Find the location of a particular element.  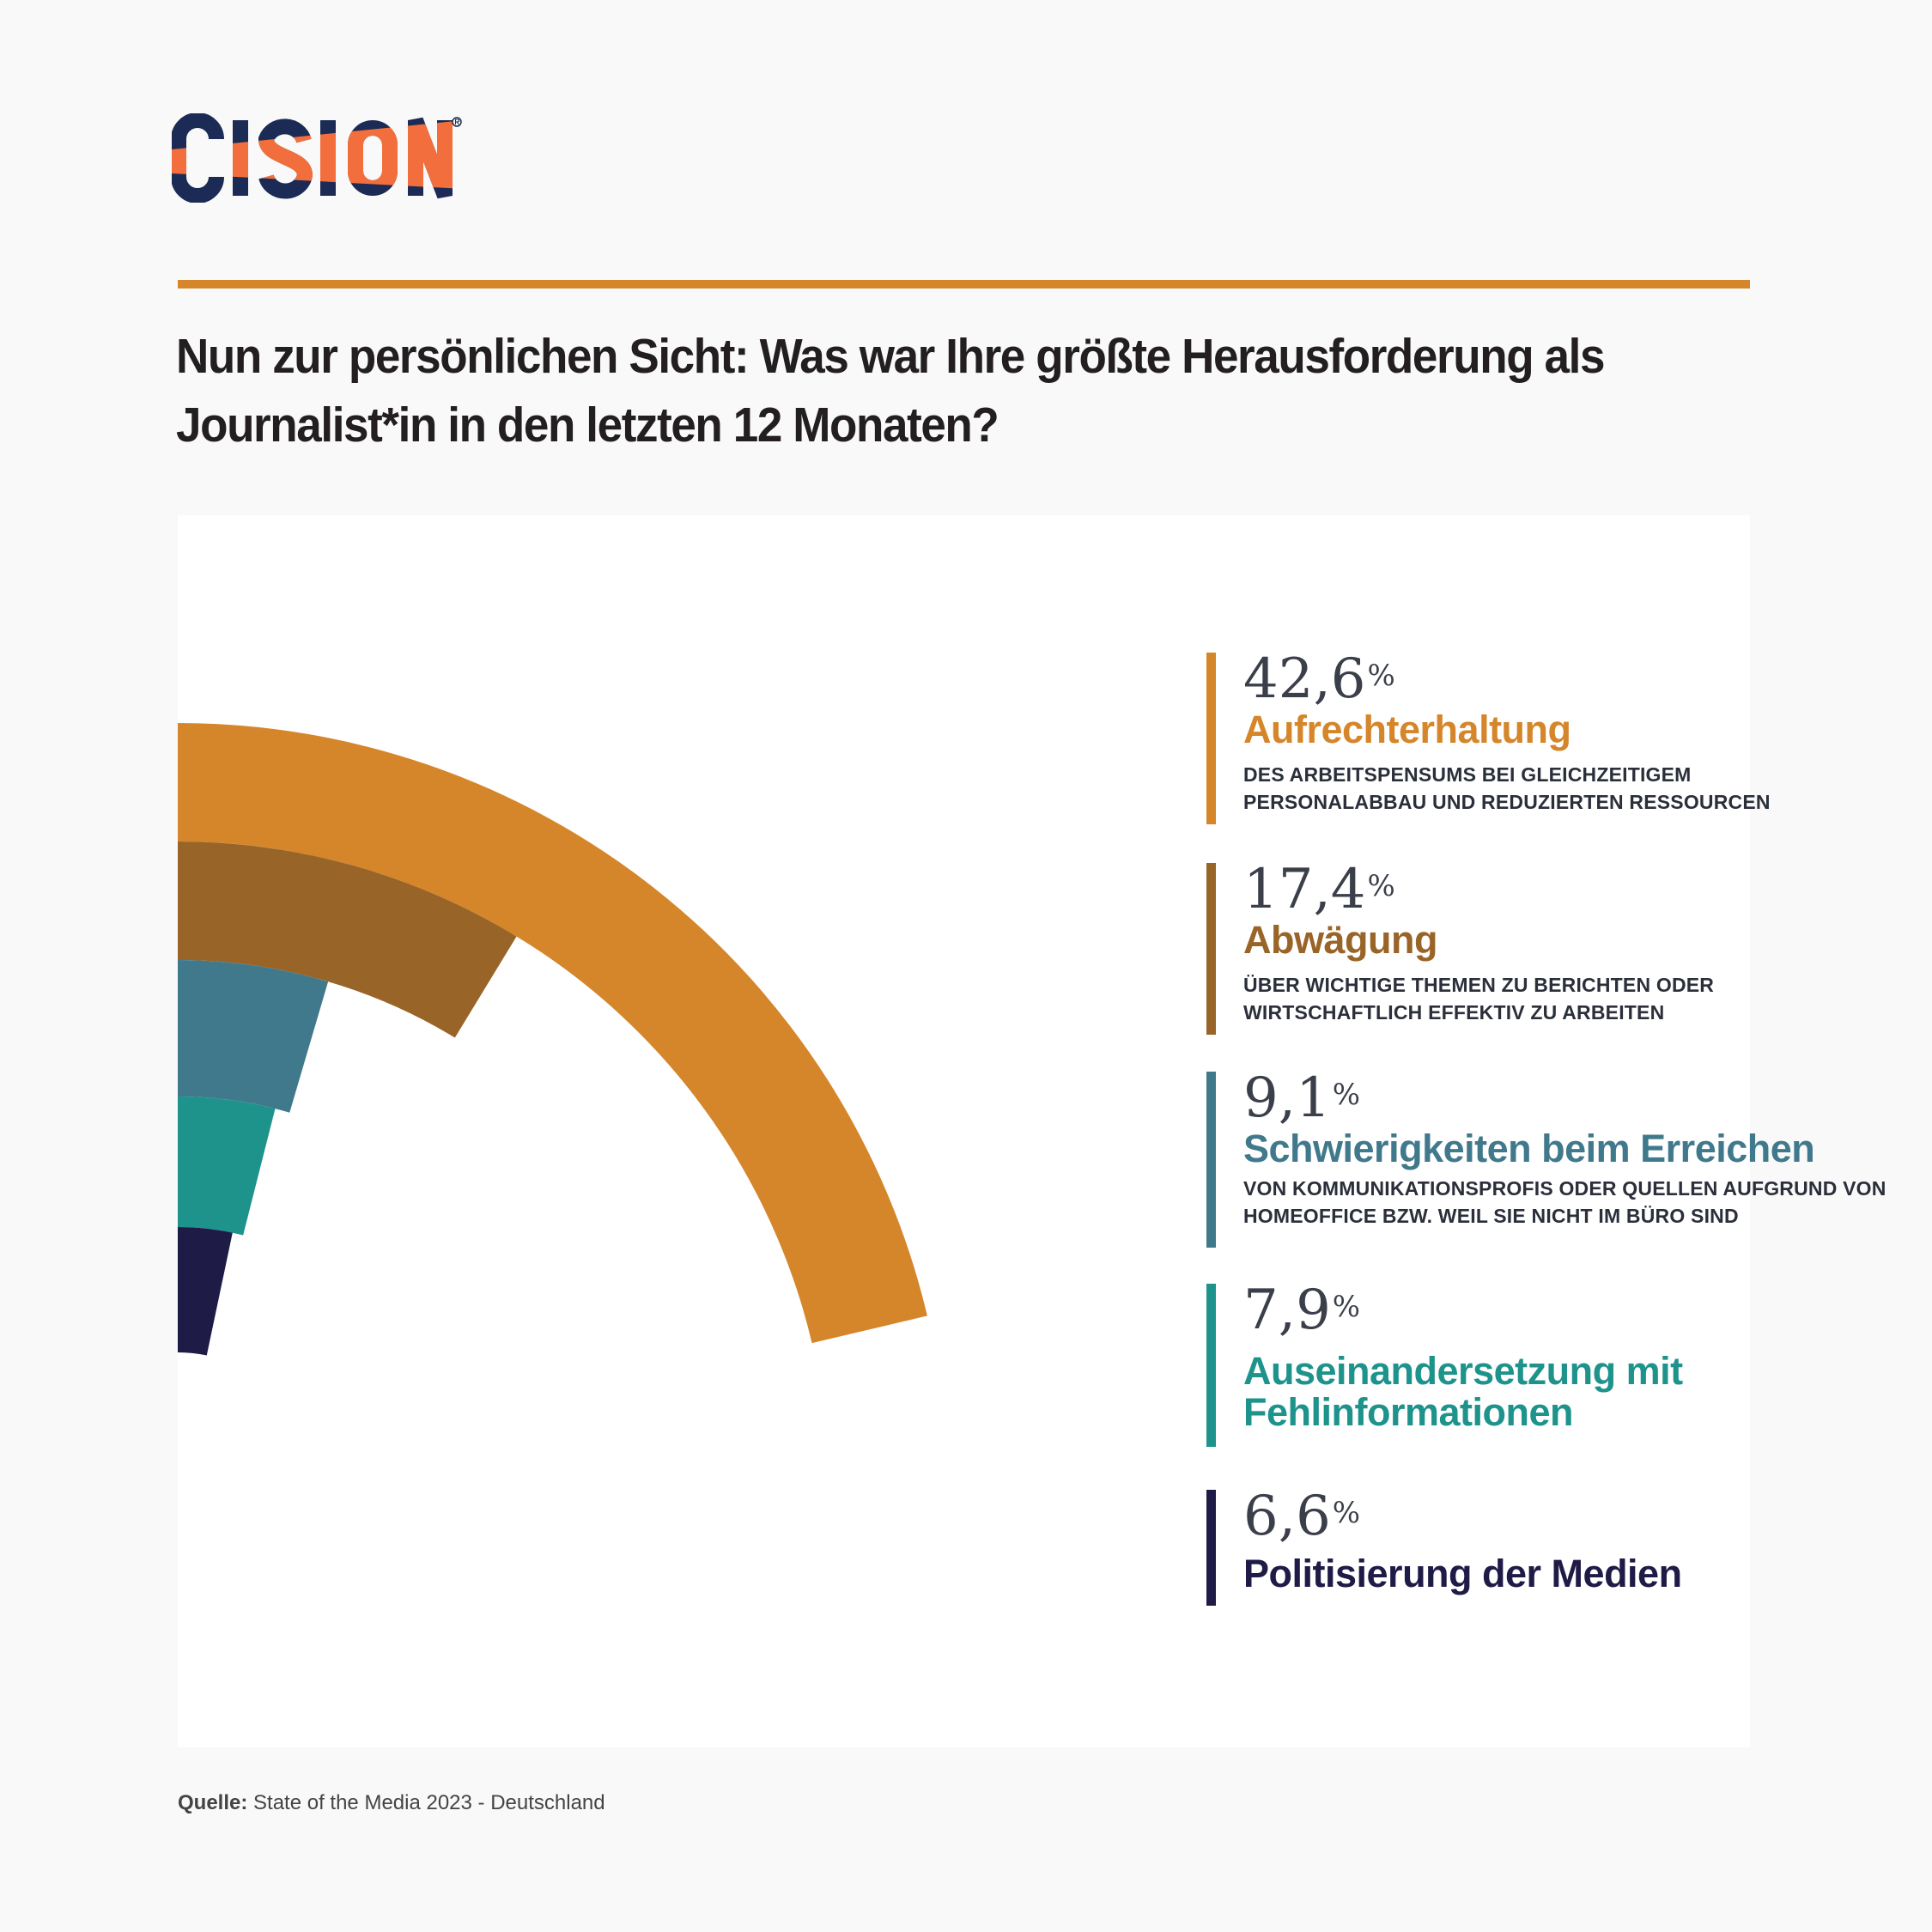

category-label: Politisierung der Medien is located at coordinates (1462, 1573).